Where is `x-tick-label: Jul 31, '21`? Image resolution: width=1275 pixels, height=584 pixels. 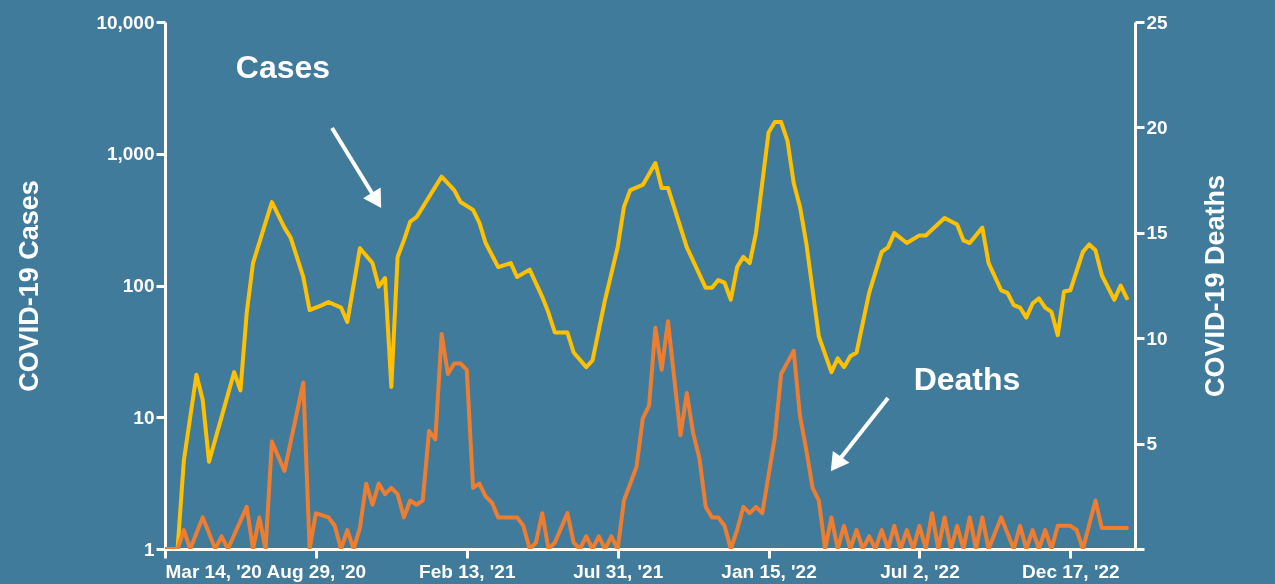 x-tick-label: Jul 31, '21 is located at coordinates (618, 571).